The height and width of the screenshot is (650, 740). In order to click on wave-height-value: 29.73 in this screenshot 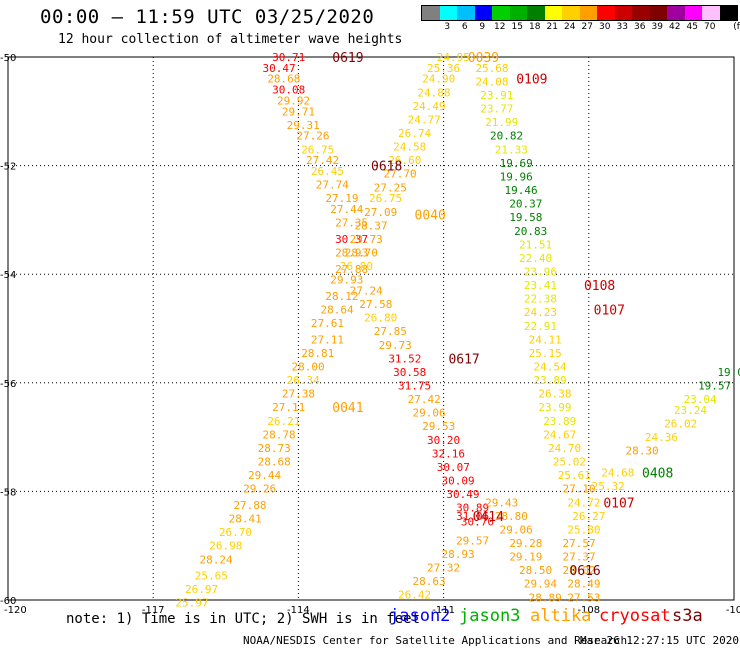, I will do `click(395, 345)`.